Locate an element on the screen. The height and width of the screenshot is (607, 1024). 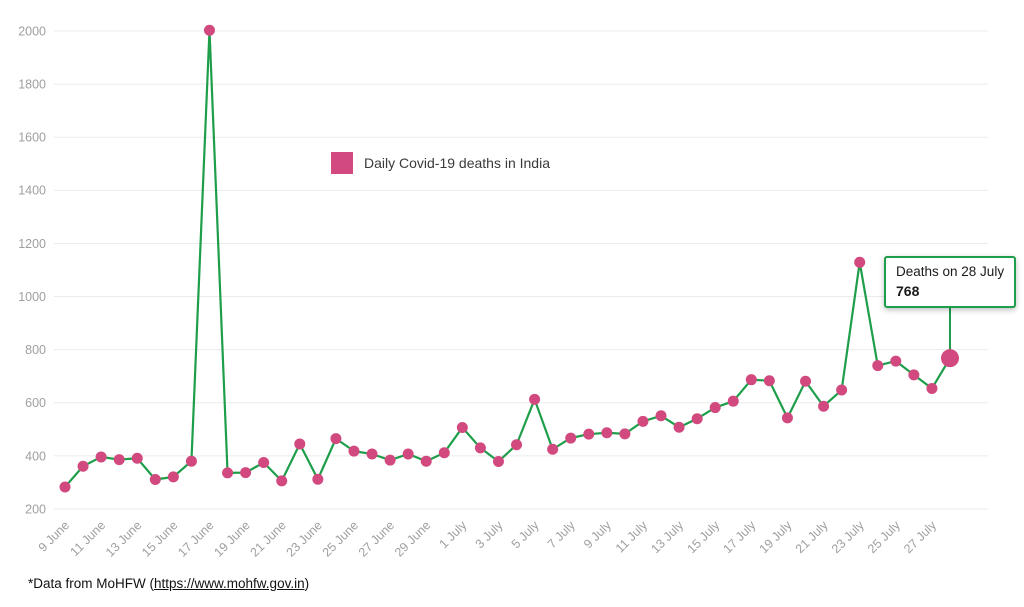
x-tick-label: 23 July is located at coordinates (848, 537).